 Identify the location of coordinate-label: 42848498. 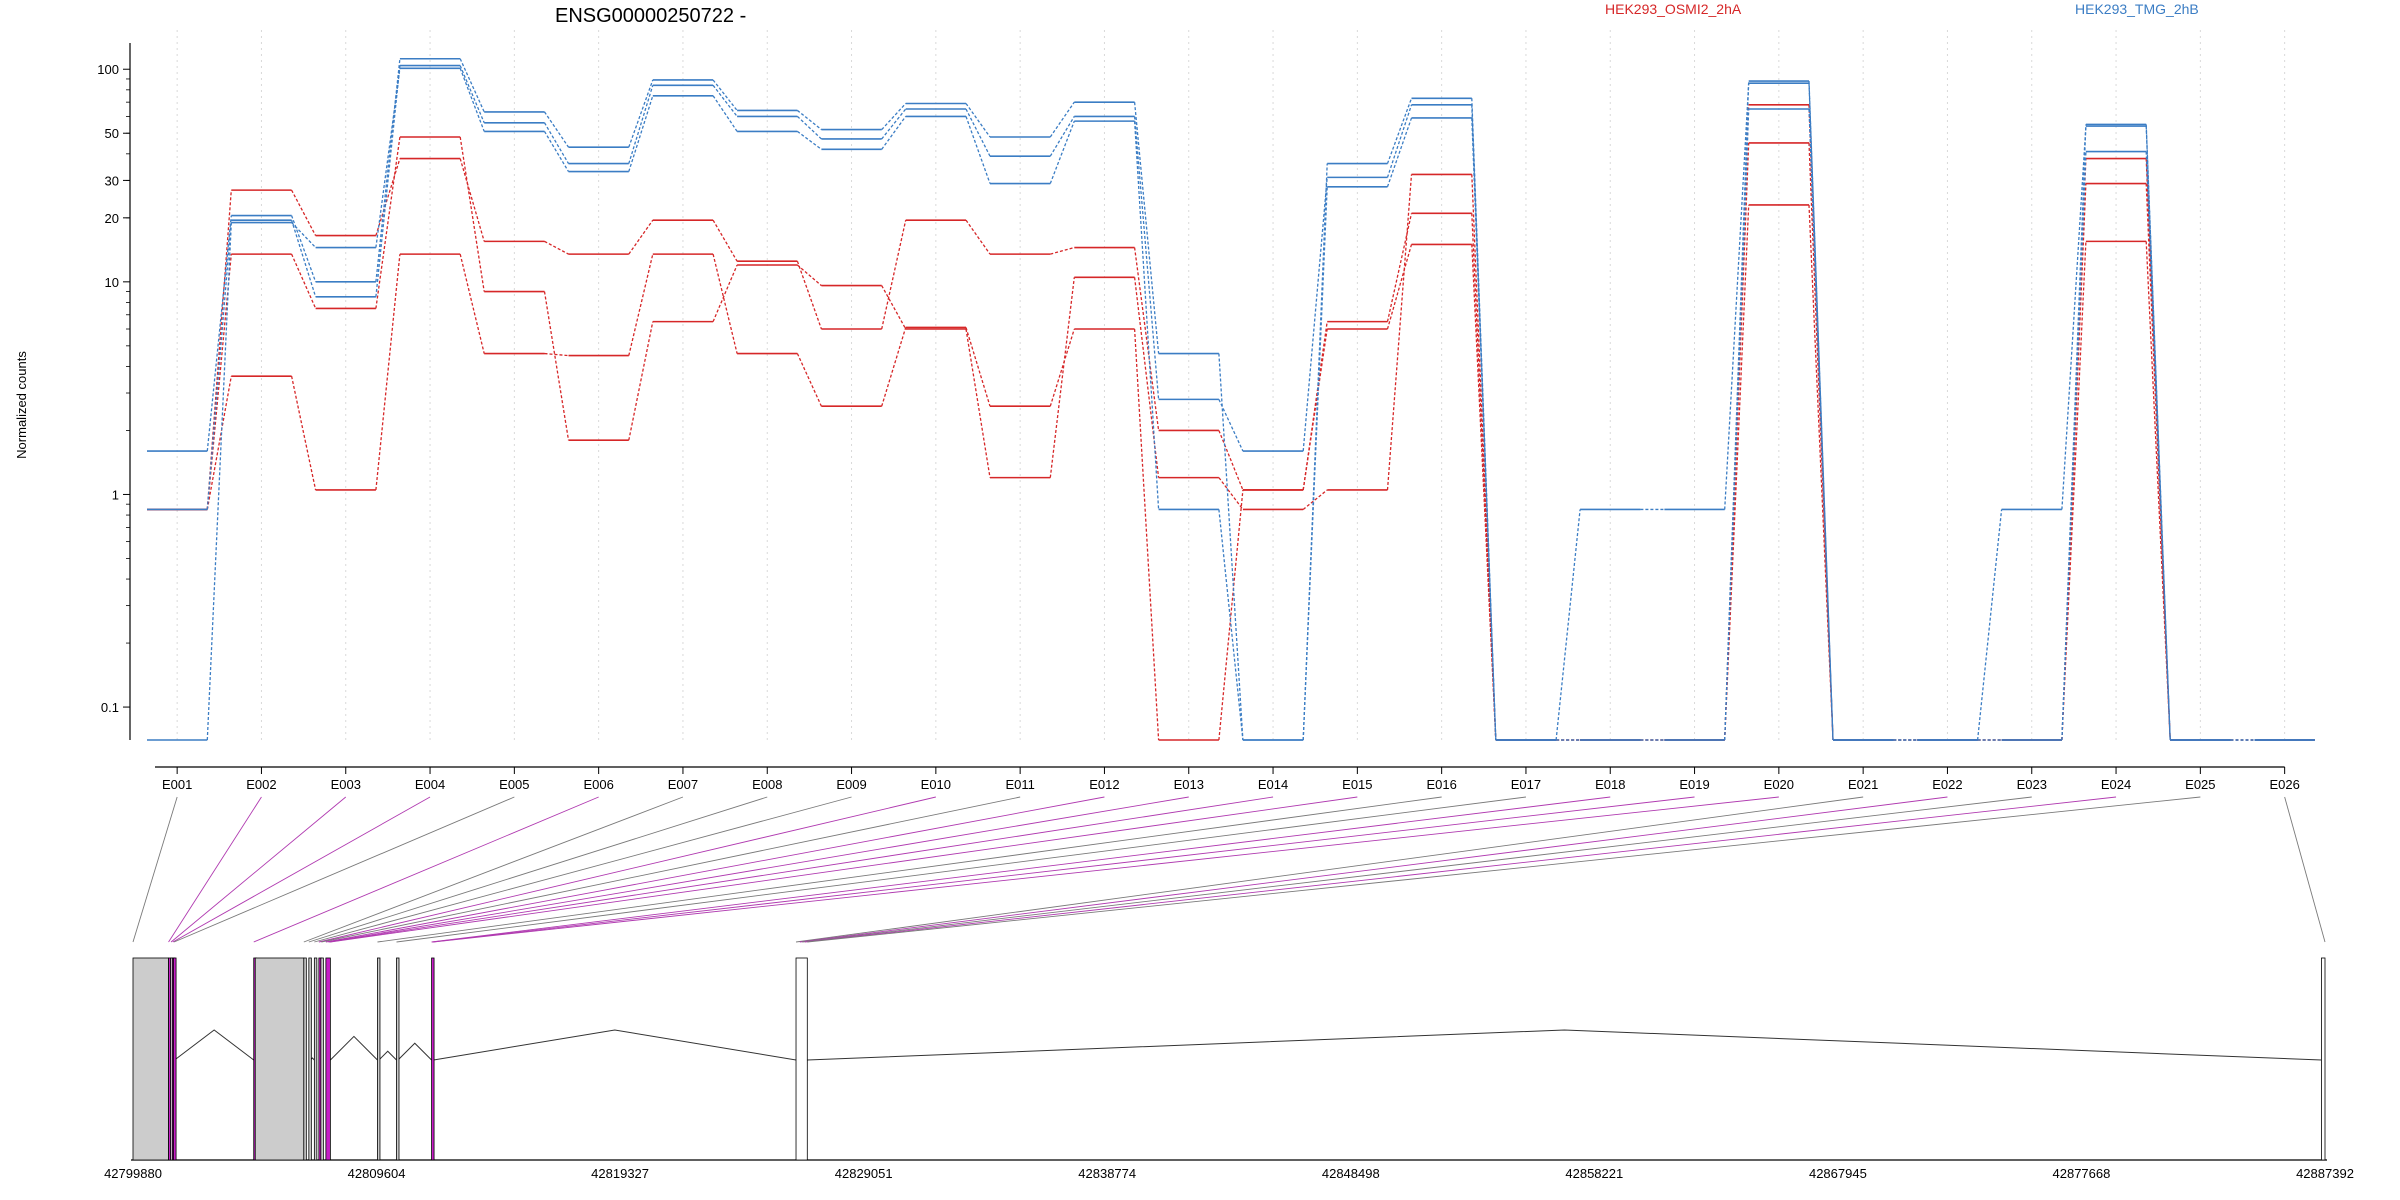
(1351, 1173).